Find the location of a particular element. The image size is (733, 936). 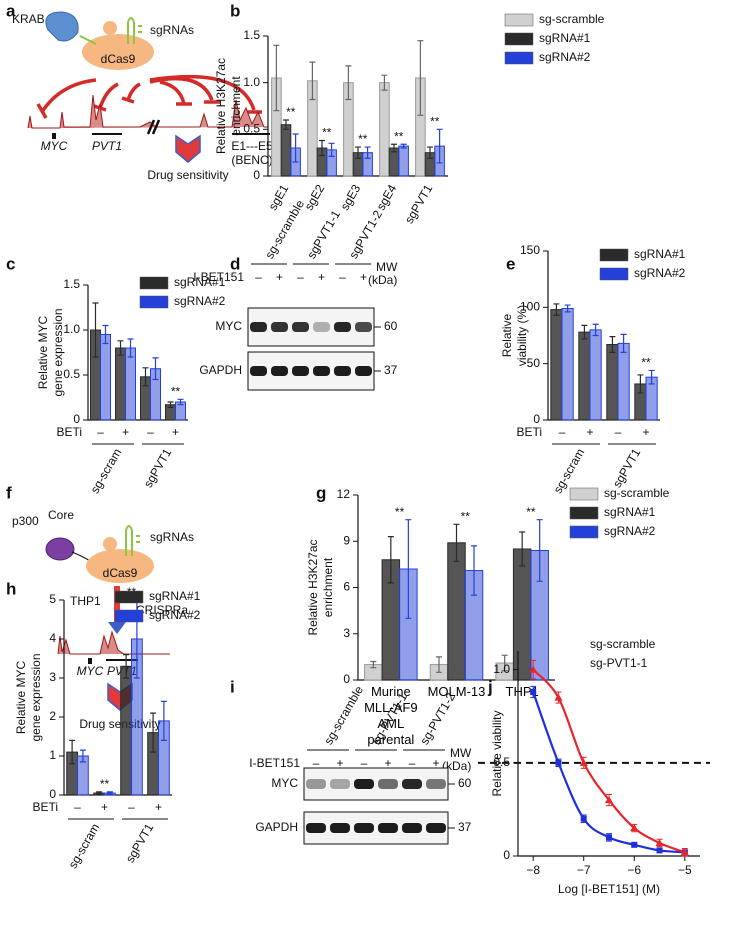

axis is located at coordinates (456, 588).